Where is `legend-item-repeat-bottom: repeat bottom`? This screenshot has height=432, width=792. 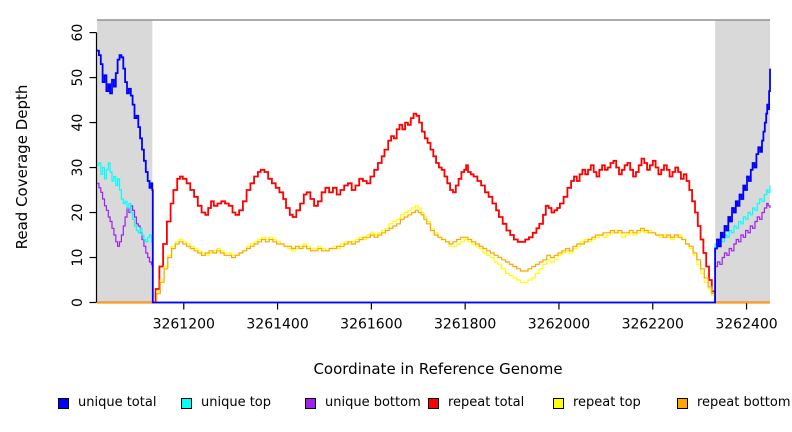 legend-item-repeat-bottom: repeat bottom is located at coordinates (734, 403).